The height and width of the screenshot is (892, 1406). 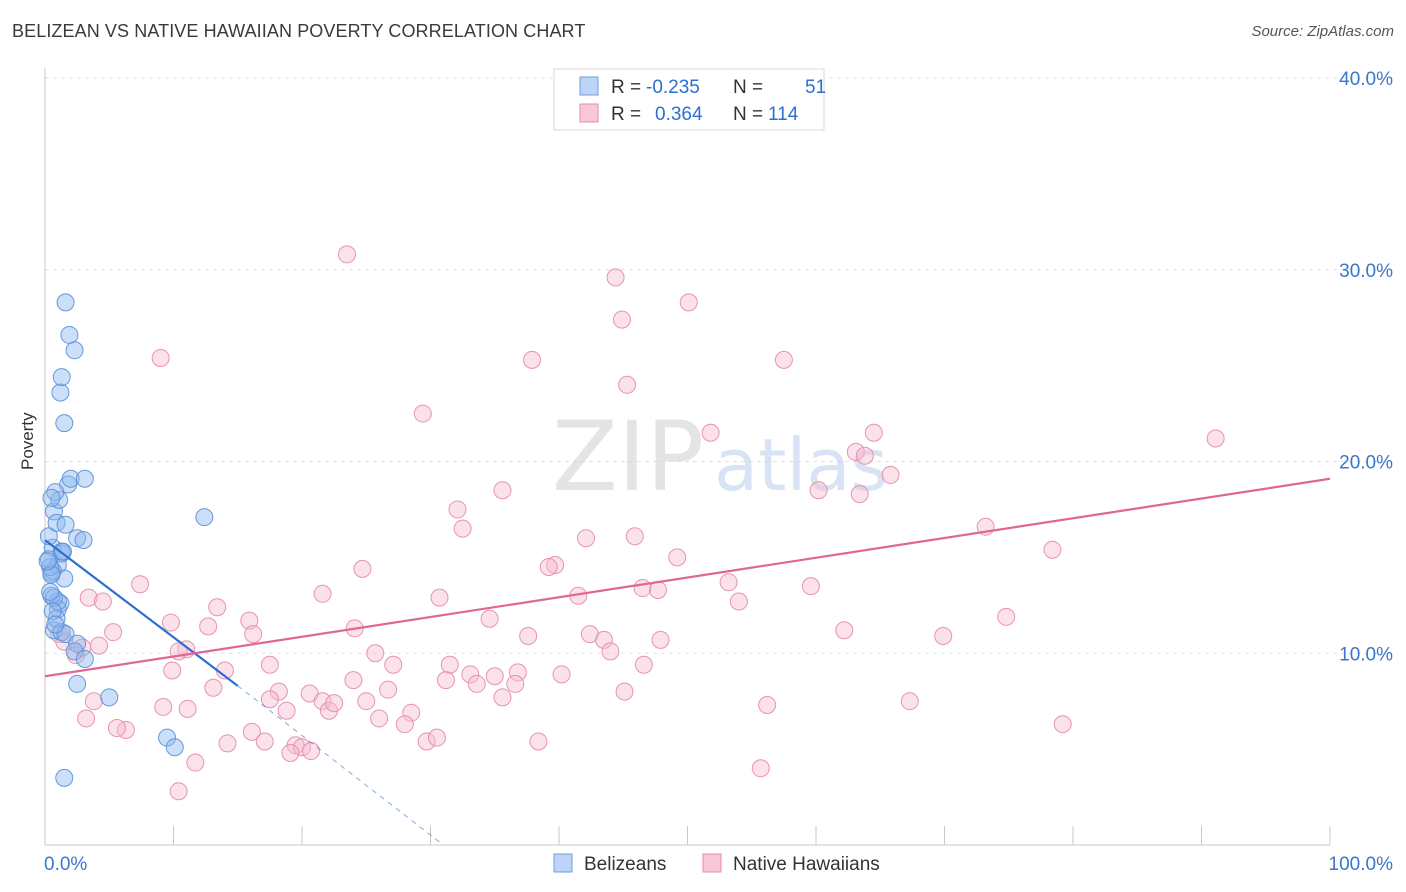 I want to click on y-tick-labels: 10.0% 20.0% 30.0% 40.0%, so click(x=1366, y=367).